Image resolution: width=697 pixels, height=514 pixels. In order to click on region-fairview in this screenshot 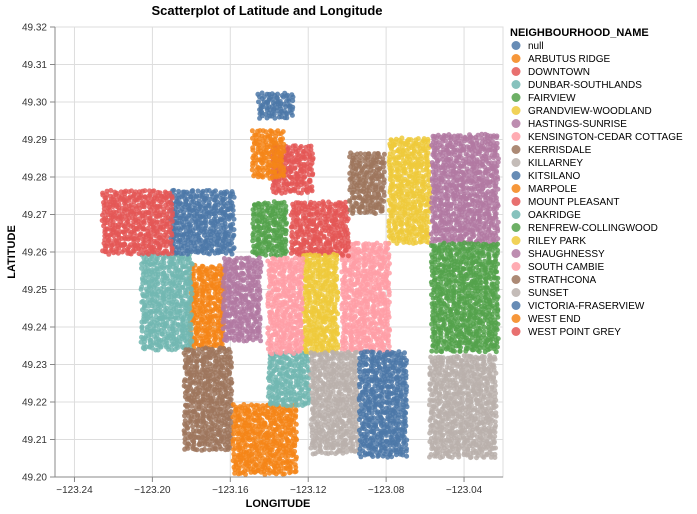, I will do `click(269, 229)`.